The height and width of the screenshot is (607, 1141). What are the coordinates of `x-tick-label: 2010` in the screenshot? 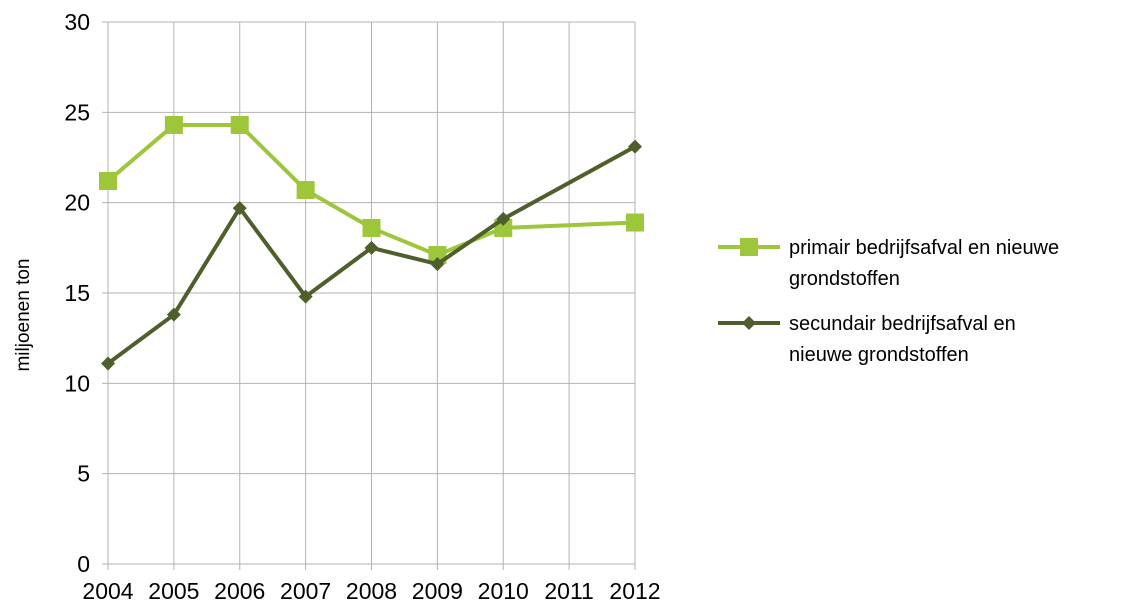 It's located at (503, 591).